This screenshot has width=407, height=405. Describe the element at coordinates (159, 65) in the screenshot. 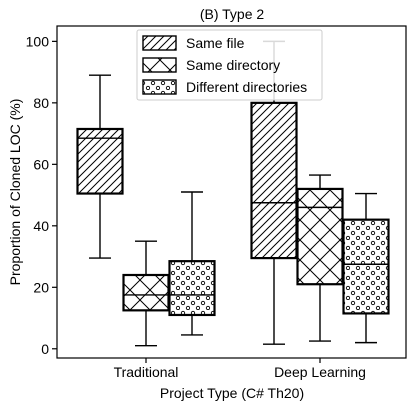

I see `legend-swatch-cross` at that location.